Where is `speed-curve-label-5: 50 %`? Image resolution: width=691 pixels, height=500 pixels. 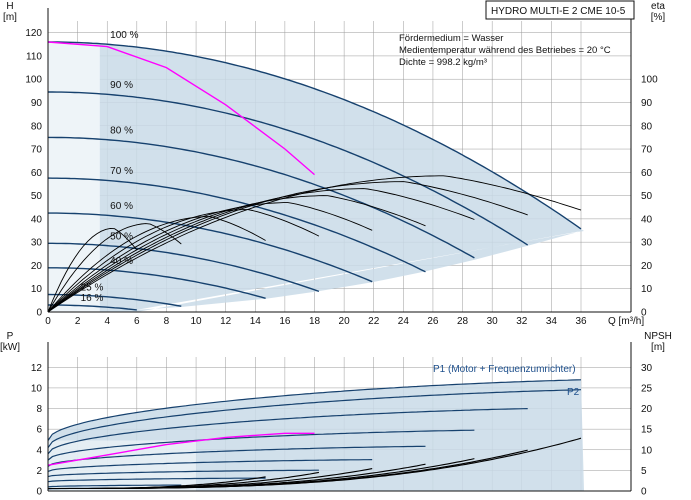
speed-curve-label-5: 50 % is located at coordinates (121, 236).